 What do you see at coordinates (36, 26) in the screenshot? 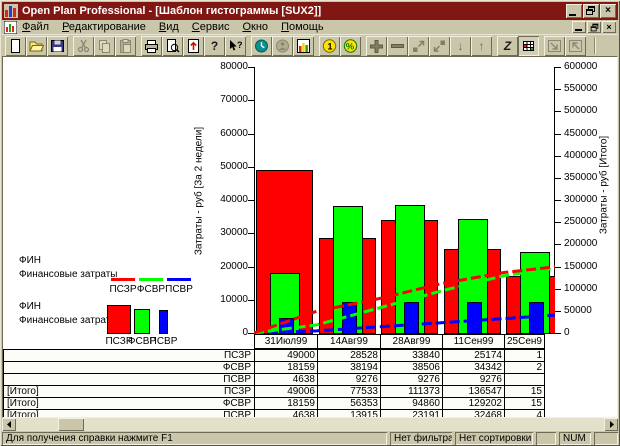
I see `menu-item-0: Файл` at bounding box center [36, 26].